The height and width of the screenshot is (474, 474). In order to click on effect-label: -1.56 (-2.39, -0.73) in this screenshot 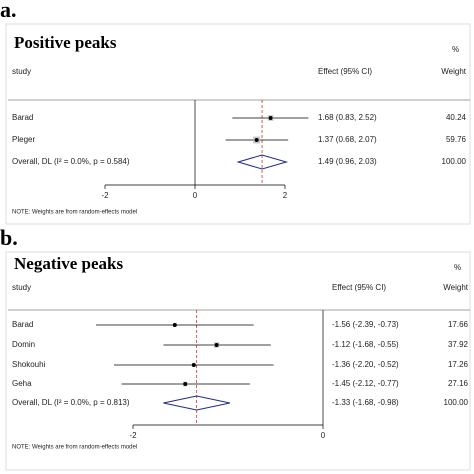, I will do `click(365, 324)`.